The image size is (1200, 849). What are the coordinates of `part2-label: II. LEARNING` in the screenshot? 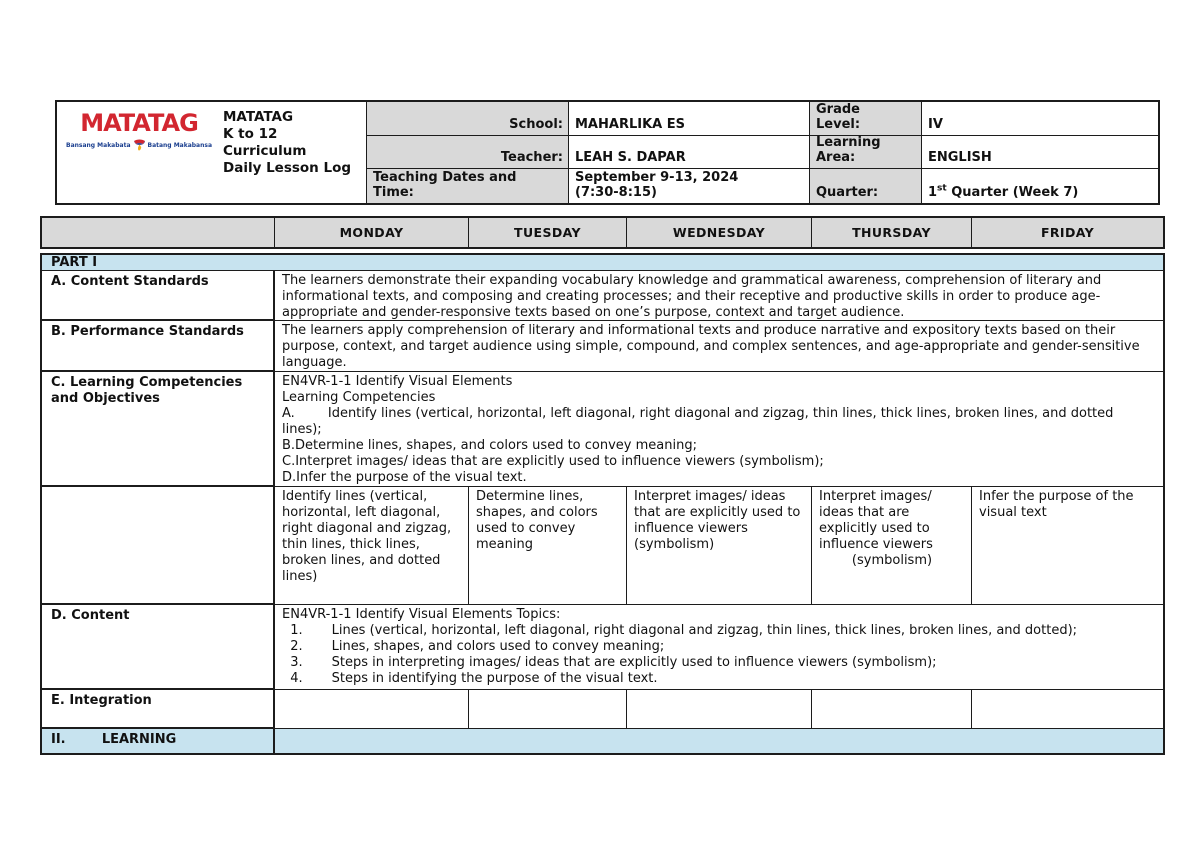 It's located at (158, 741).